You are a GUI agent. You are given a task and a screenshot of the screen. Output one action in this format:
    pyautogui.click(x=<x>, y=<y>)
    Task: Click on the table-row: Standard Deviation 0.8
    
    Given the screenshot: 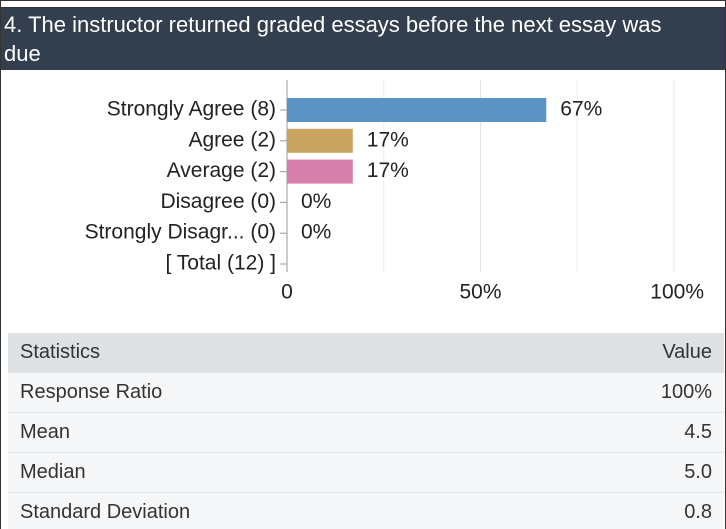 What is the action you would take?
    pyautogui.click(x=366, y=511)
    